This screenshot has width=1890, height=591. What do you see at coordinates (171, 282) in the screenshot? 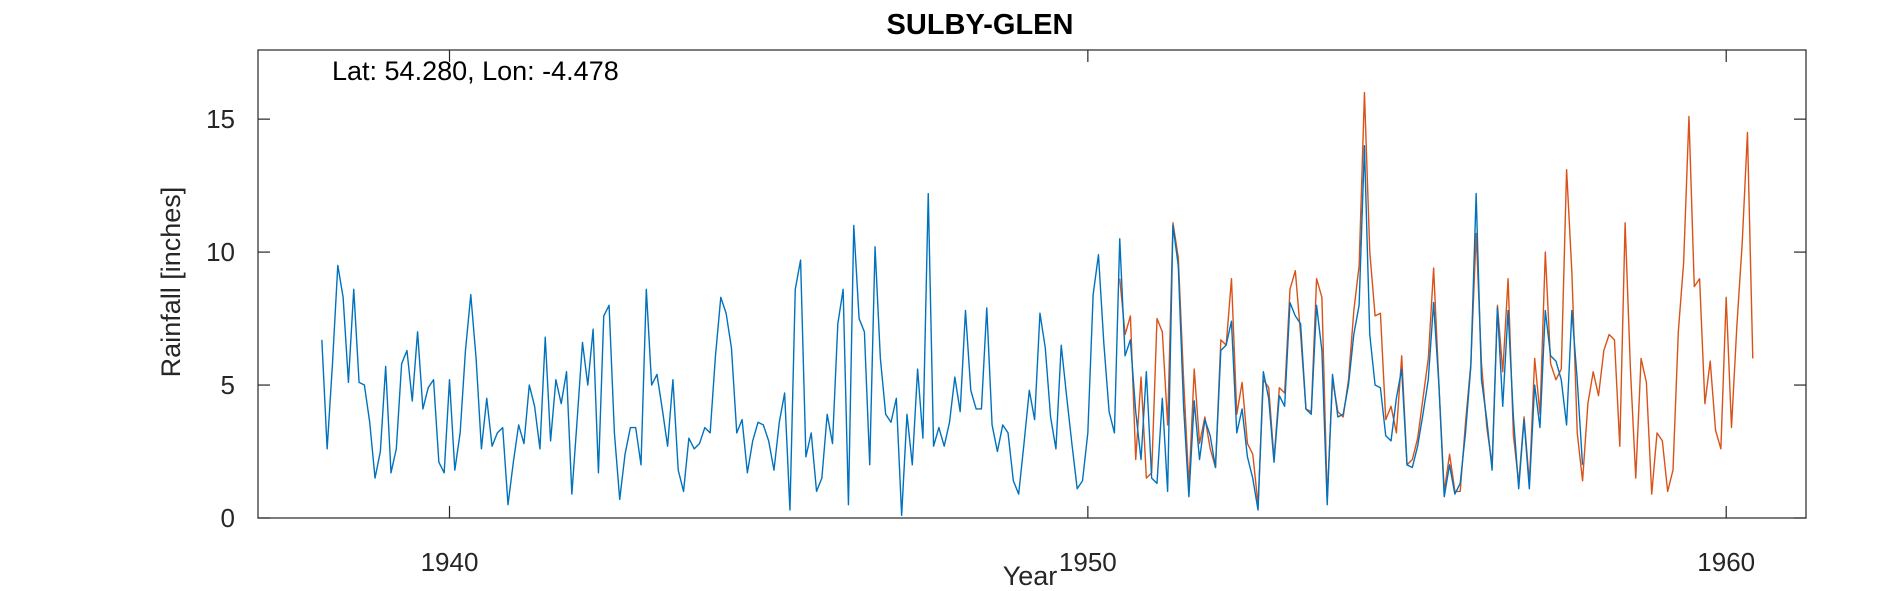
I see `y-axis-label: Rainfall [inches]` at bounding box center [171, 282].